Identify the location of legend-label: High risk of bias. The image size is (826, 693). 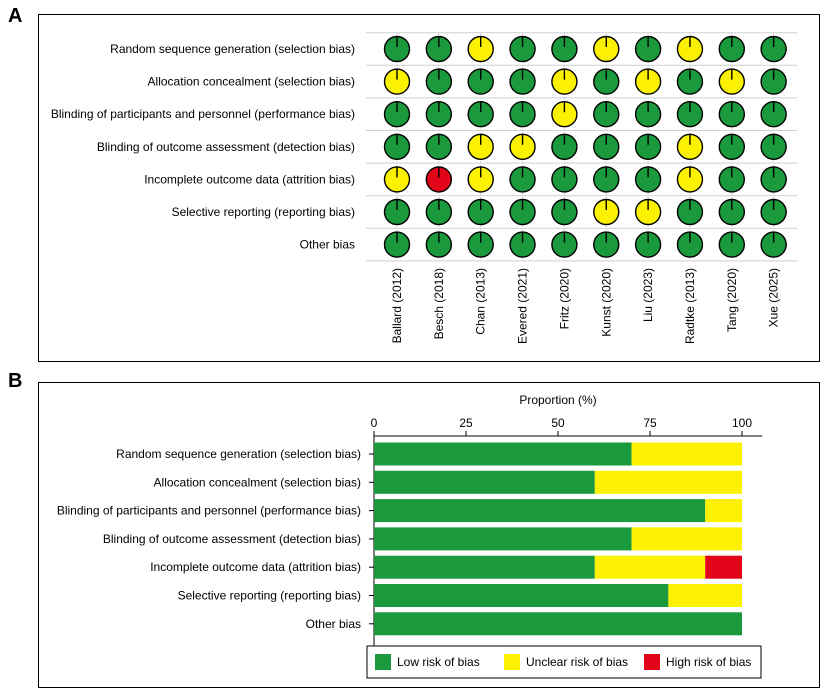
(708, 662).